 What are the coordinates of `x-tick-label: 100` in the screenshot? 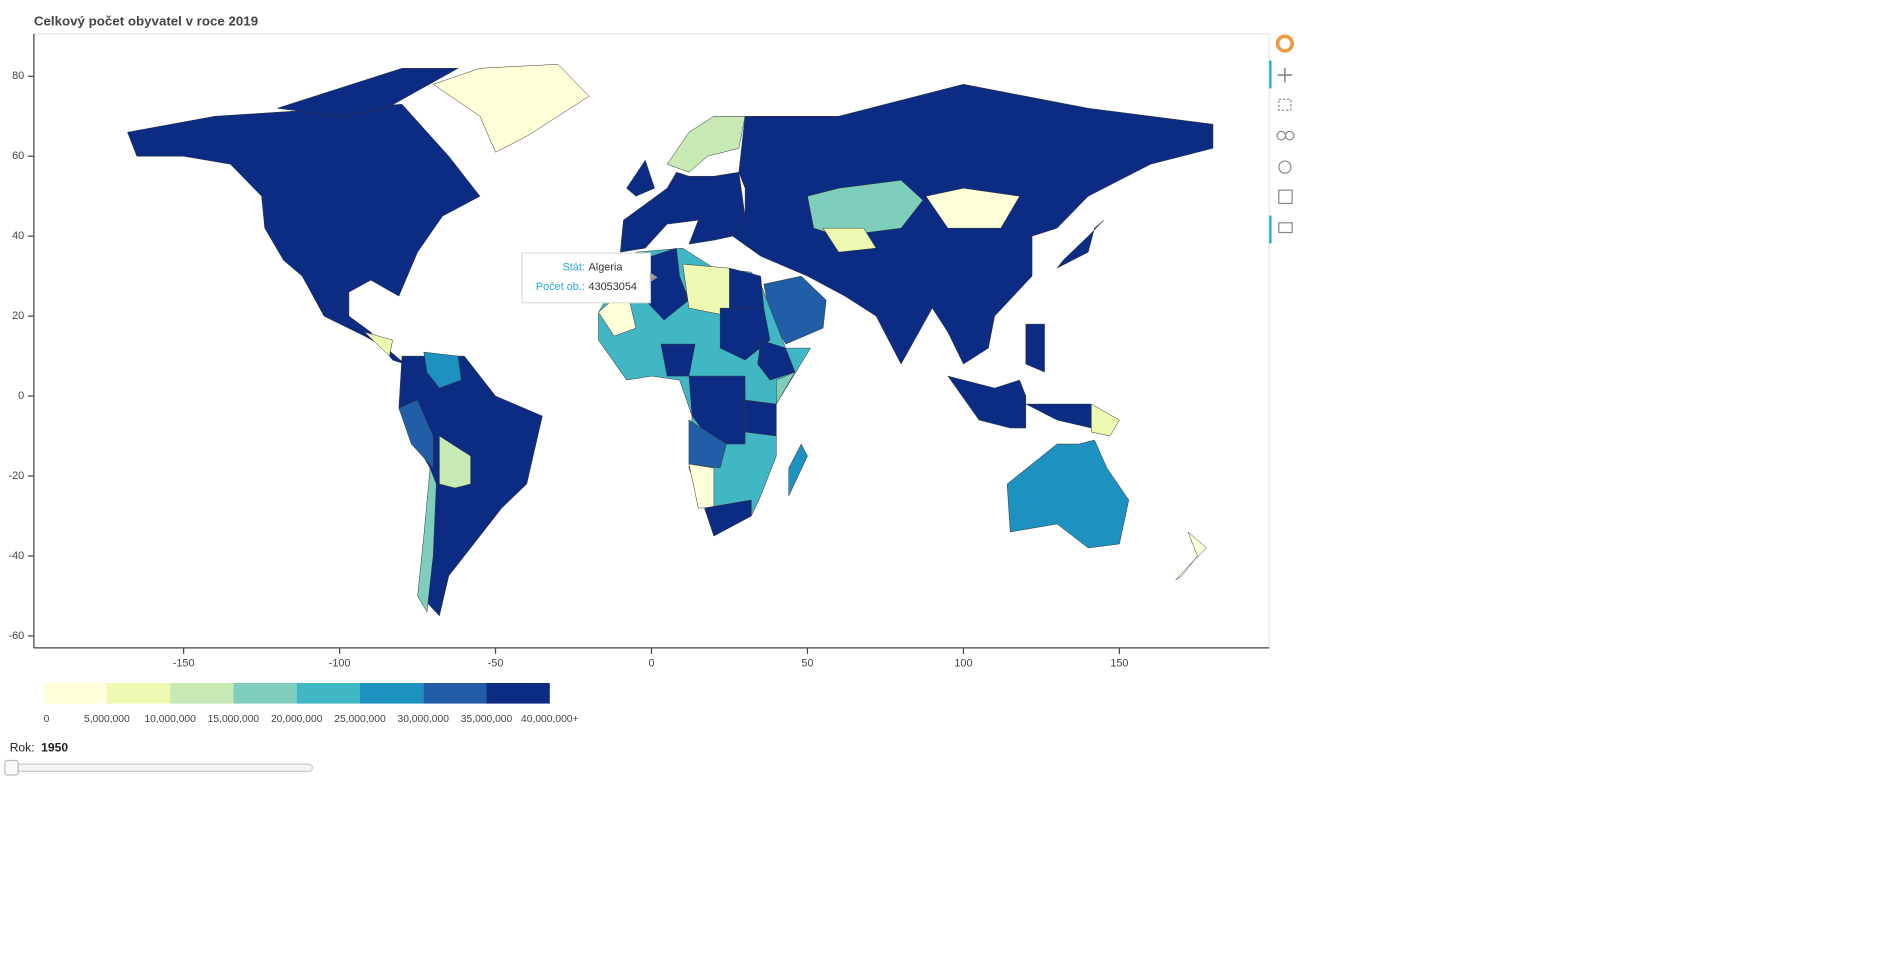 It's located at (963, 664).